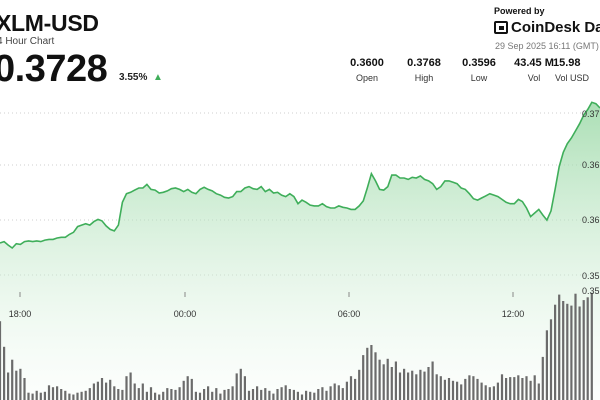 The width and height of the screenshot is (600, 400). Describe the element at coordinates (349, 314) in the screenshot. I see `x-tick-label: 06:00` at that location.